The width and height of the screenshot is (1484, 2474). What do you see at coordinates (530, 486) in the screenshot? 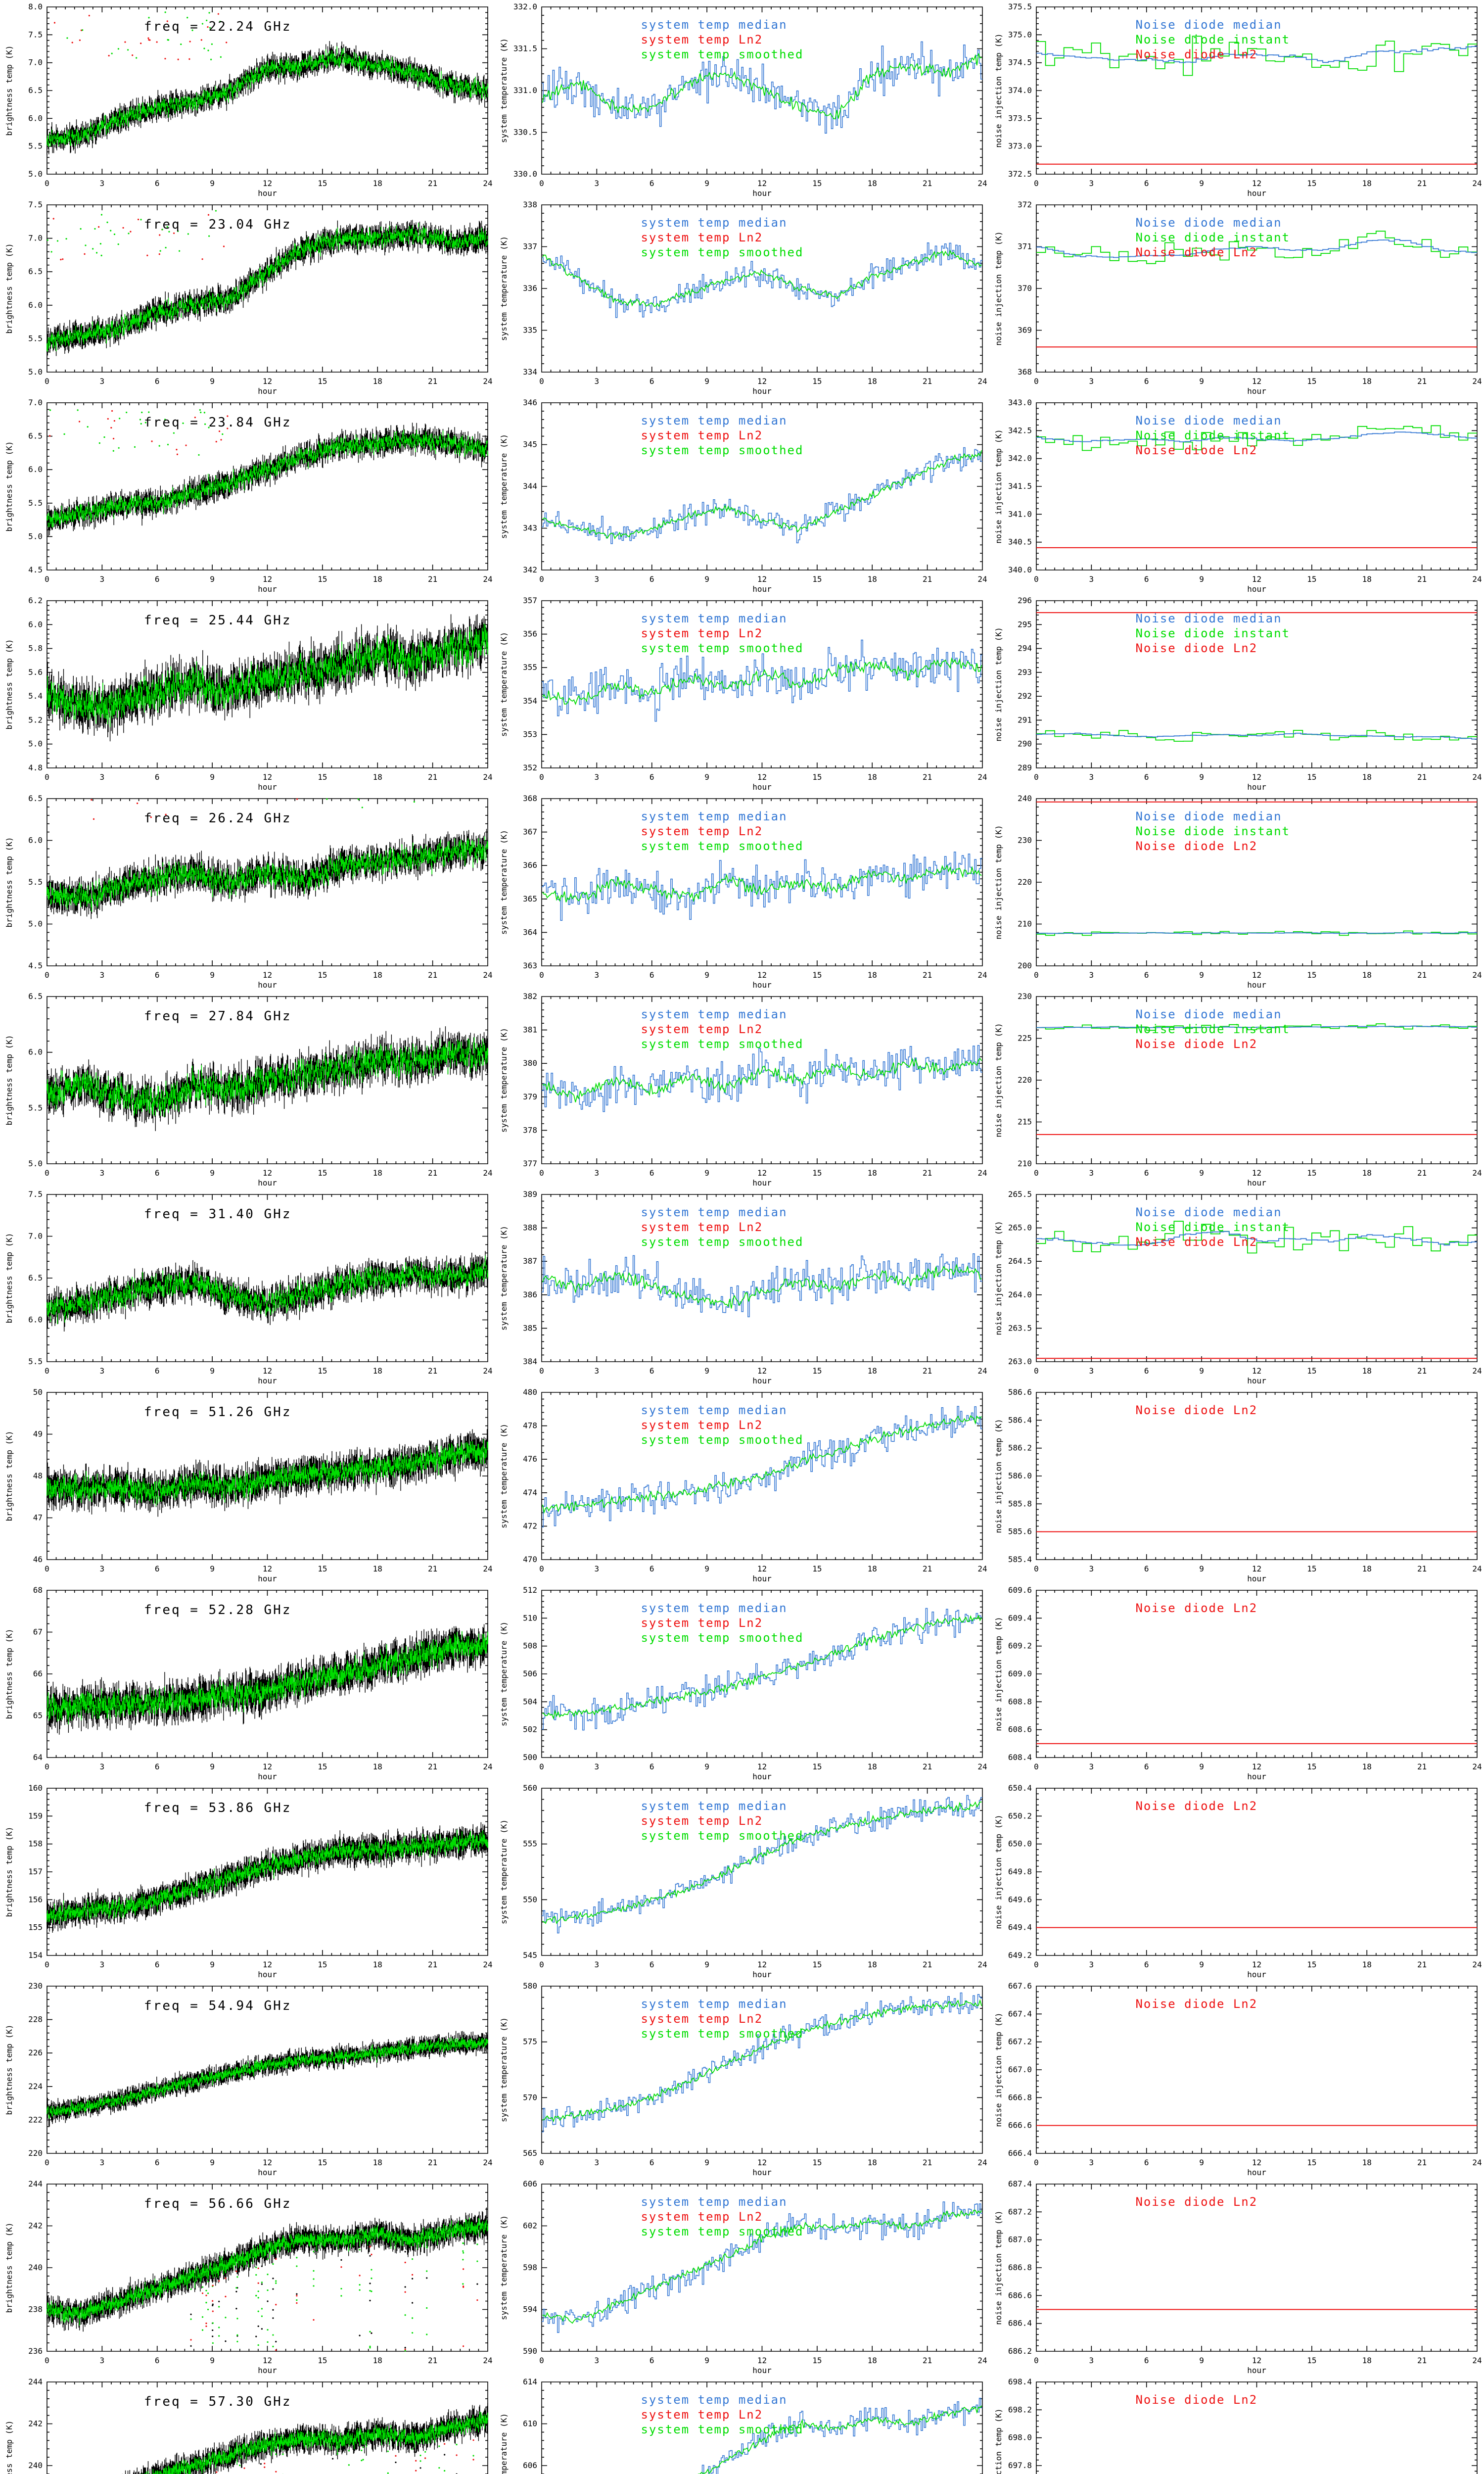
I see `y-tick-label: 344` at bounding box center [530, 486].